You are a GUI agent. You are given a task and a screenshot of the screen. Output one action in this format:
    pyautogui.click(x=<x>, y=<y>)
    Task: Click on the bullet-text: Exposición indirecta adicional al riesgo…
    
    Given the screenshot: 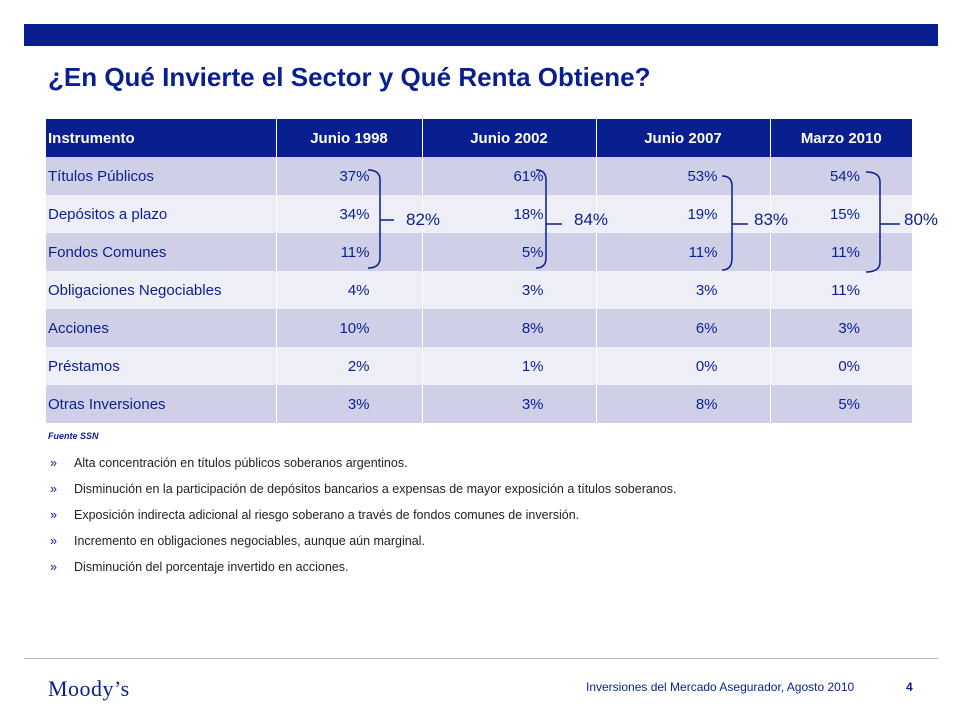 What is the action you would take?
    pyautogui.click(x=327, y=515)
    